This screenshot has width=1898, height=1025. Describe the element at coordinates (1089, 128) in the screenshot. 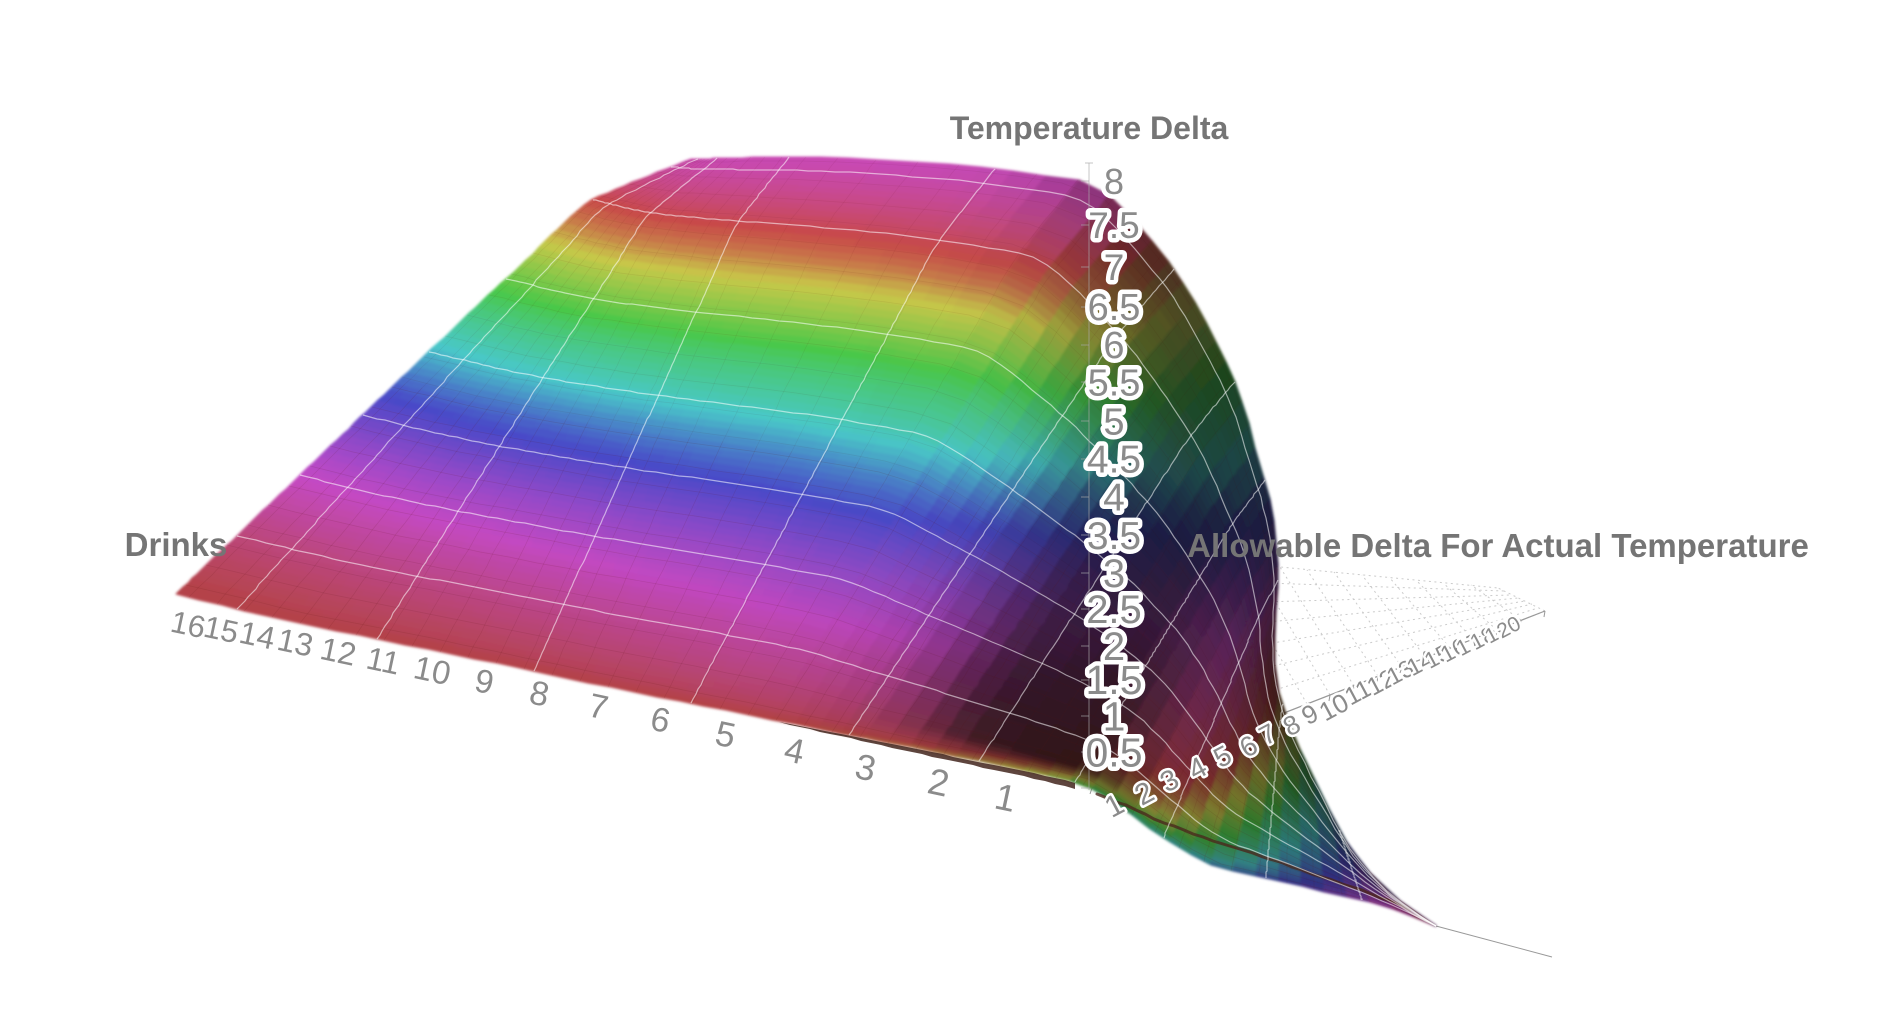

I see `svg-text: Temperature Delta` at that location.